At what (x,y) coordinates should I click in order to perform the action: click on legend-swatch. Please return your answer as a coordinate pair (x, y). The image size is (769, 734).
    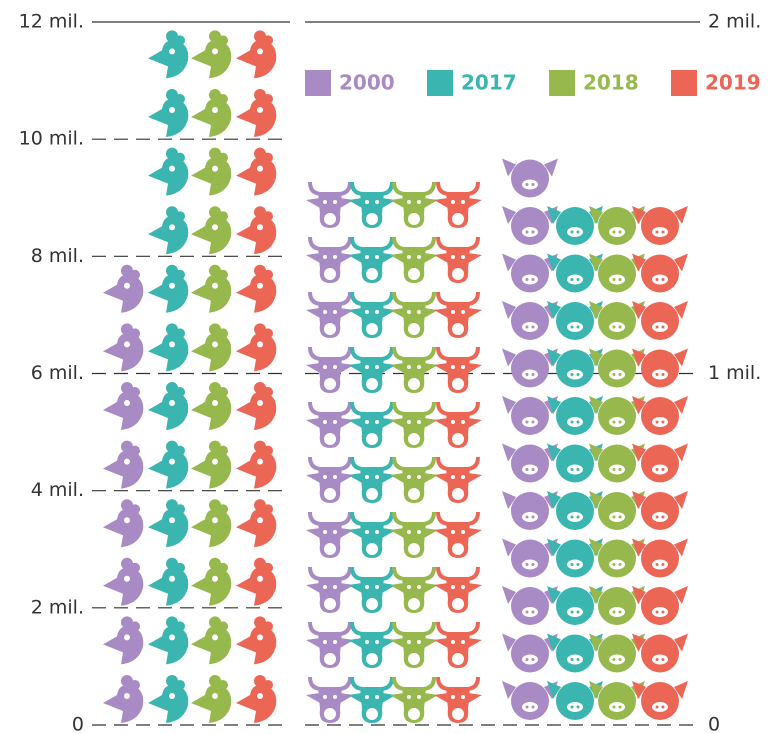
    Looking at the image, I should click on (440, 83).